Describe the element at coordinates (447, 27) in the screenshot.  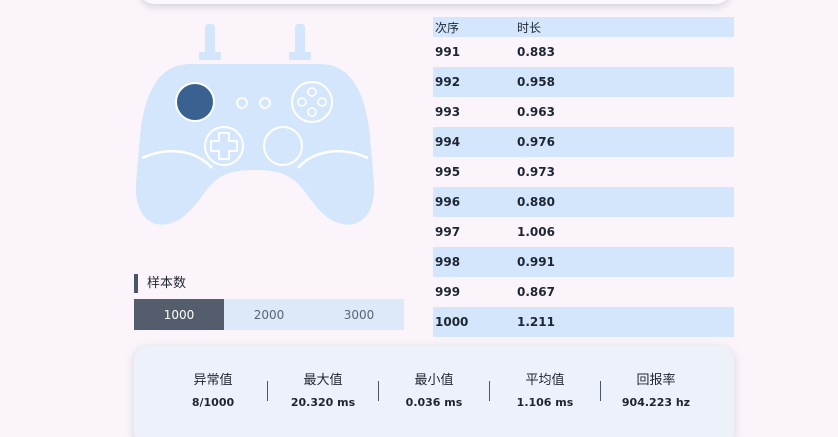
I see `header-index: 次序` at that location.